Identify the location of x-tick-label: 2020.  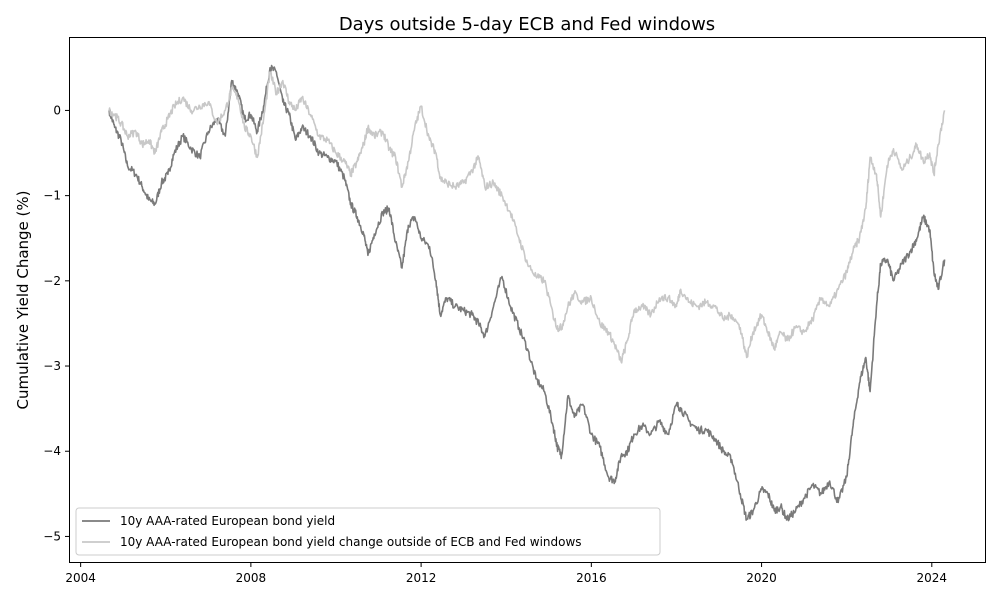
(761, 578).